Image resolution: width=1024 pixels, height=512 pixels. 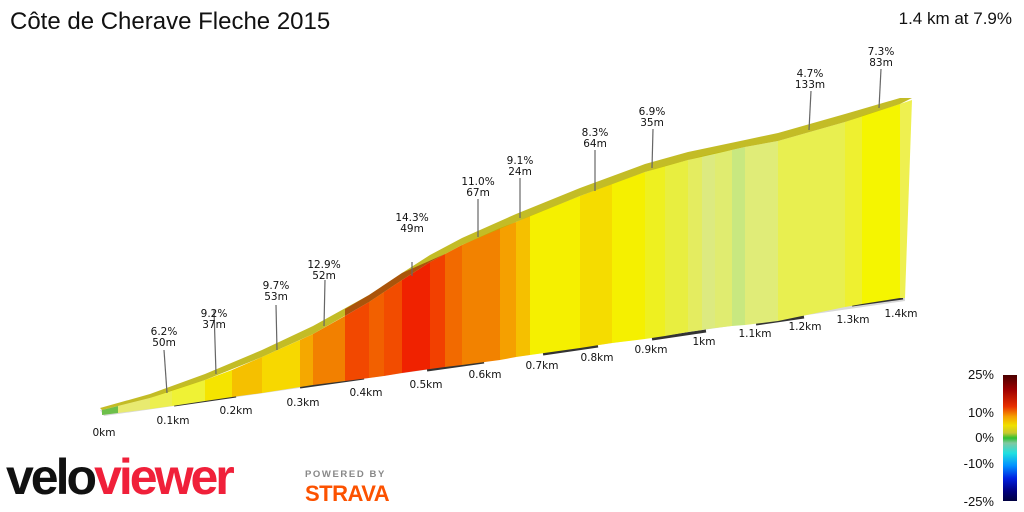 What do you see at coordinates (412, 229) in the screenshot?
I see `svg-text: 49m` at bounding box center [412, 229].